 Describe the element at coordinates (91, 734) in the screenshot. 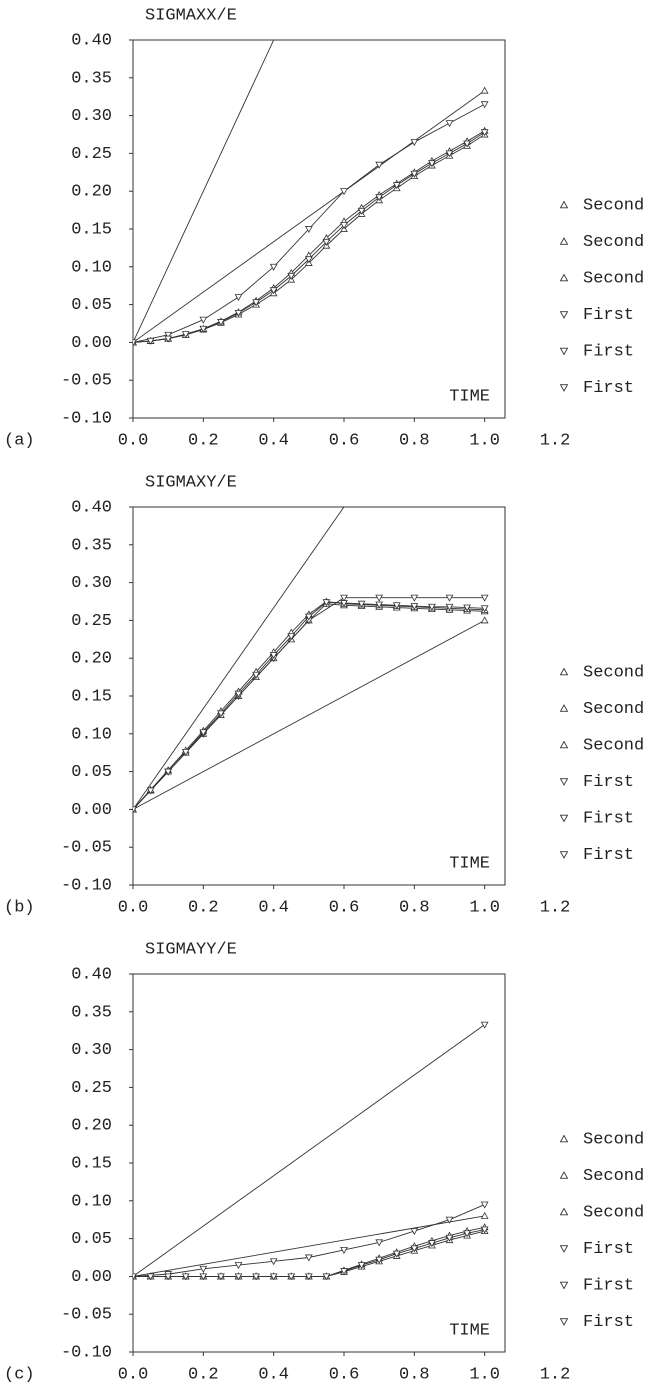

I see `y-tick-label: 0.10` at that location.